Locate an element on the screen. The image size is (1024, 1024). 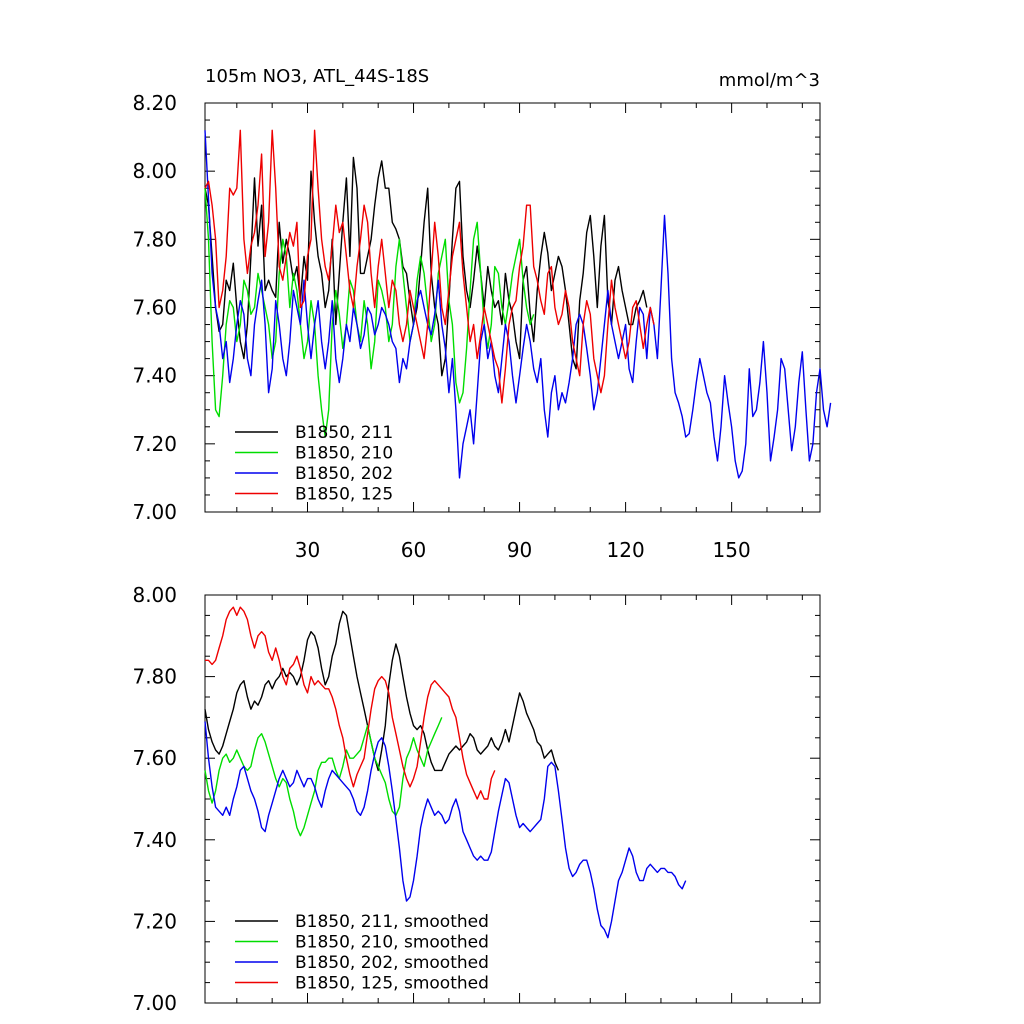
legend-label: B1850, 210, smoothed is located at coordinates (392, 943).